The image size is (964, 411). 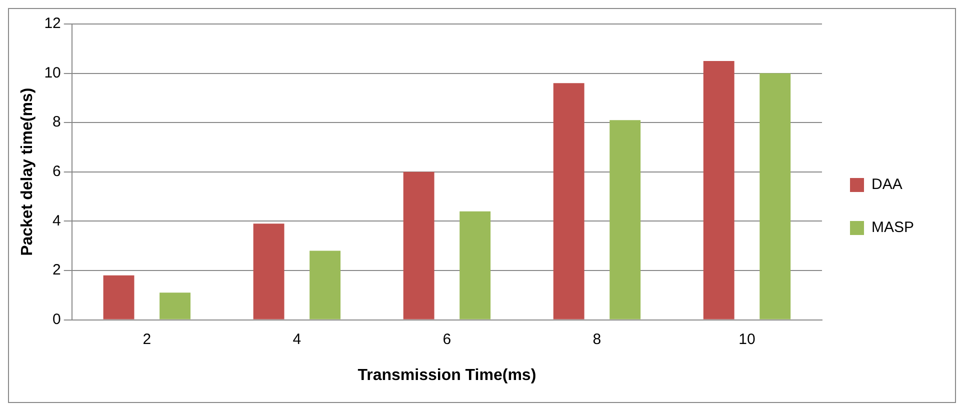 What do you see at coordinates (886, 185) in the screenshot?
I see `legend-label: DAA` at bounding box center [886, 185].